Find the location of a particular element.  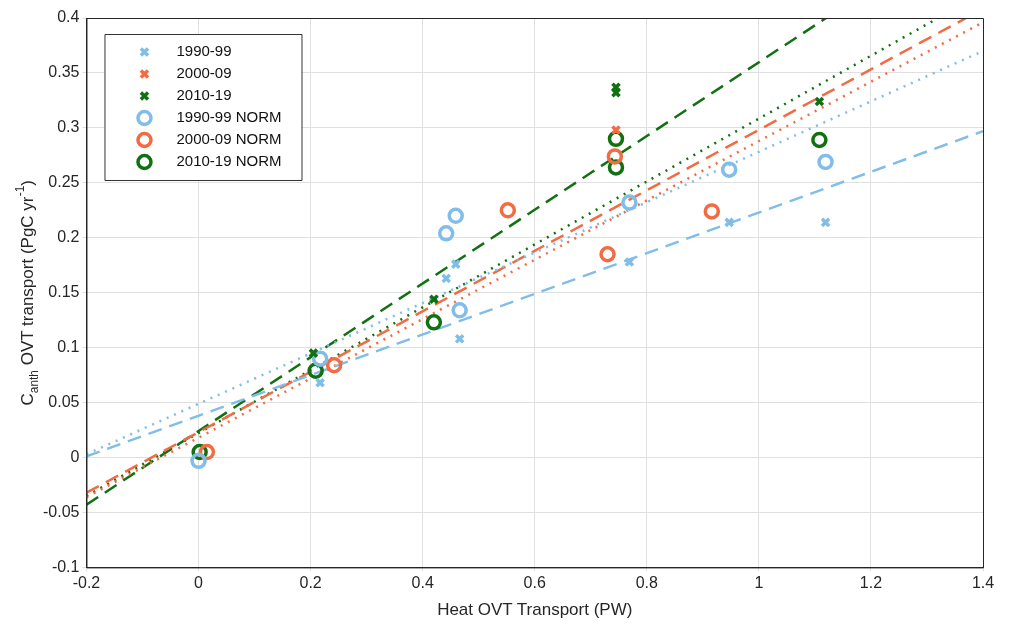

y-tick-label: 0.05 is located at coordinates (64, 401).